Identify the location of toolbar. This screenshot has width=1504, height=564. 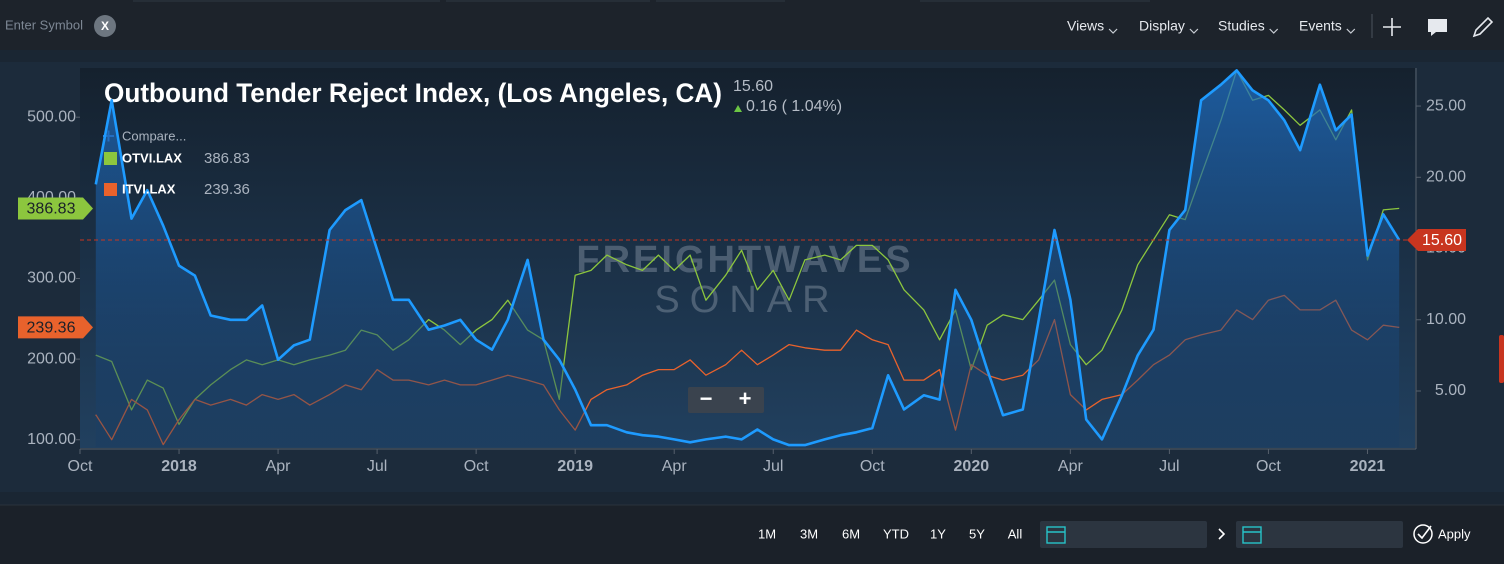
(752, 25).